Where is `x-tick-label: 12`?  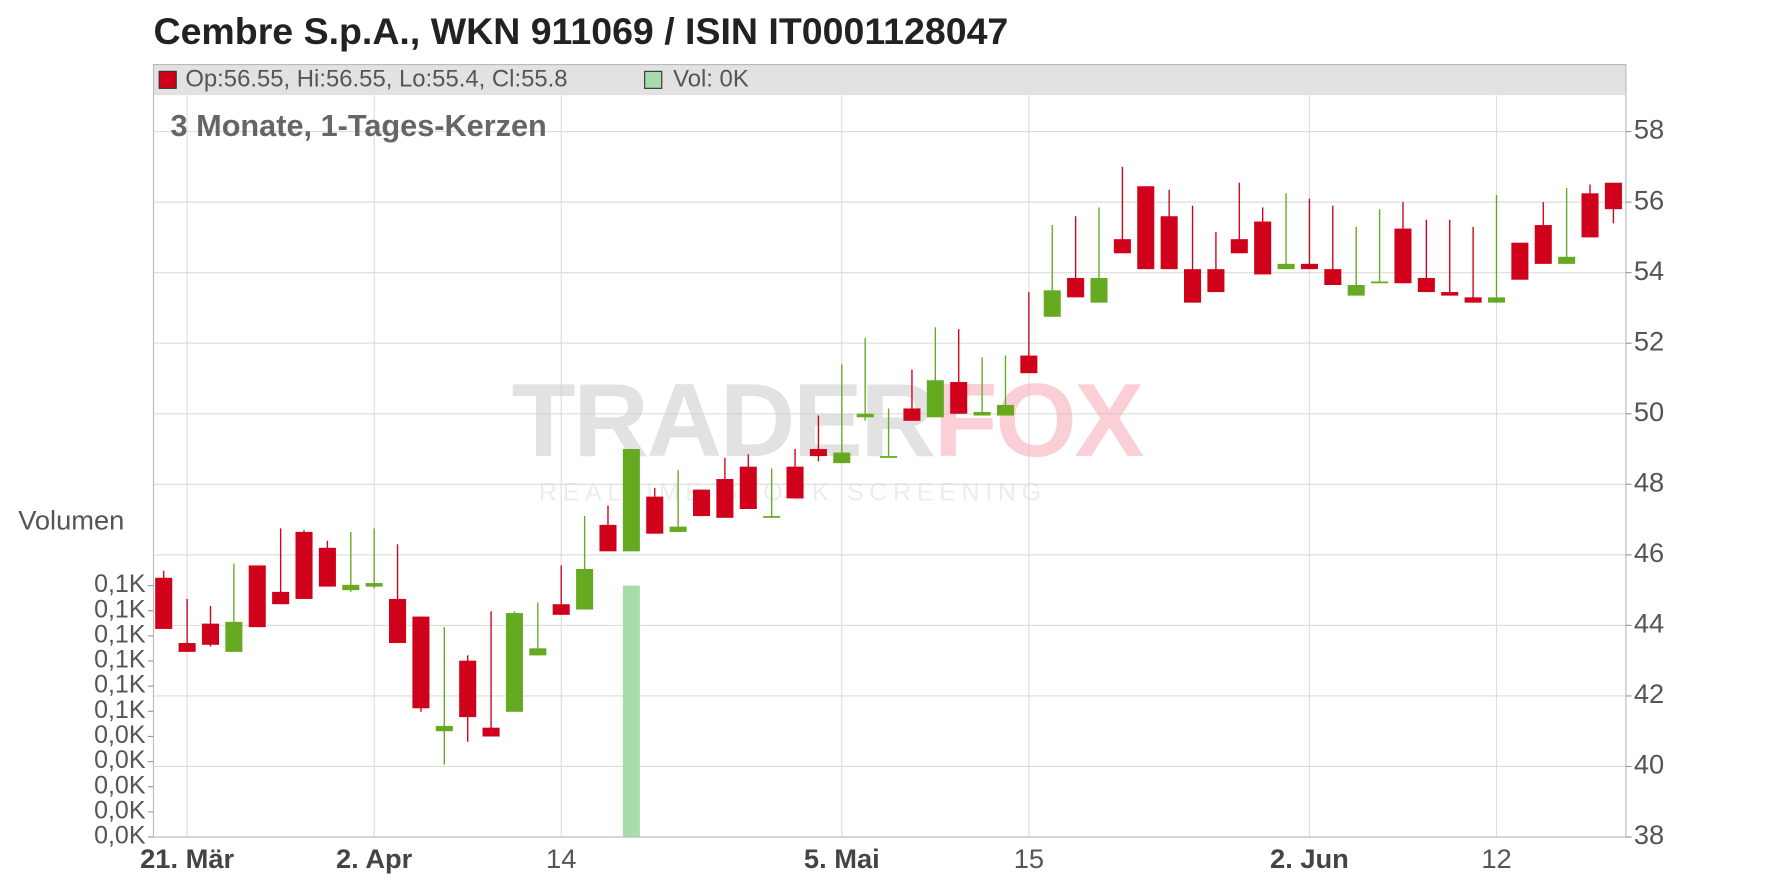 x-tick-label: 12 is located at coordinates (1496, 858).